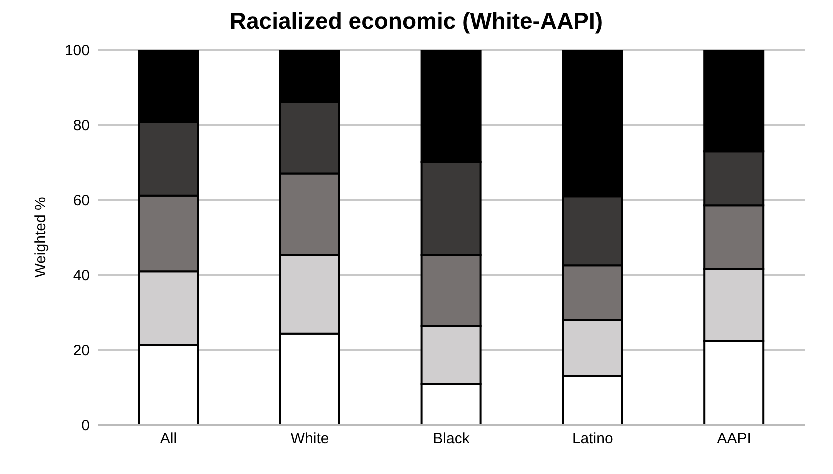  I want to click on y-tick-label: 0, so click(86, 425).